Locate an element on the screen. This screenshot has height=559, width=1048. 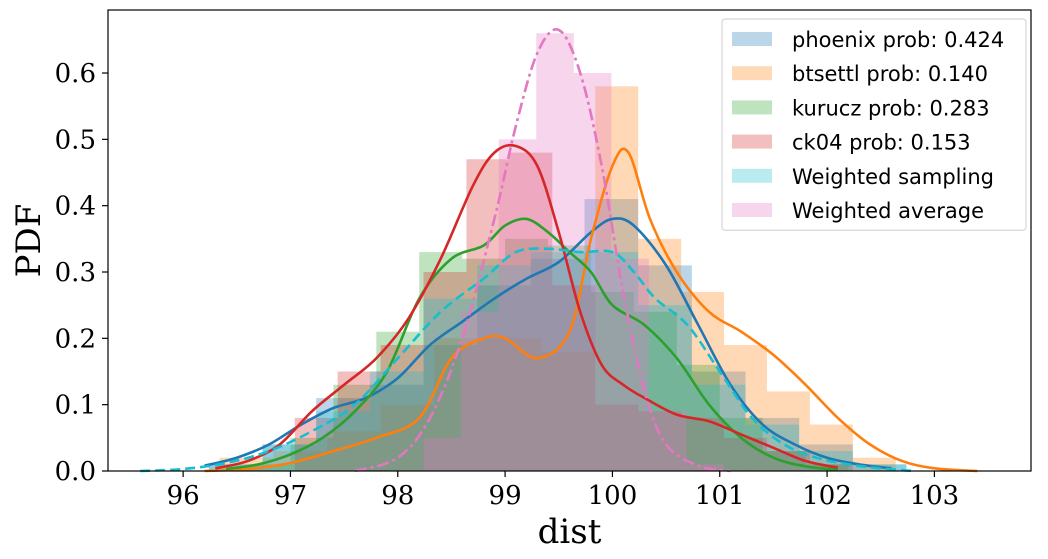
y-axis-ticks: 0.0 0.1 0.2 0.3 0.4 0.5 0.6 is located at coordinates (81, 273).